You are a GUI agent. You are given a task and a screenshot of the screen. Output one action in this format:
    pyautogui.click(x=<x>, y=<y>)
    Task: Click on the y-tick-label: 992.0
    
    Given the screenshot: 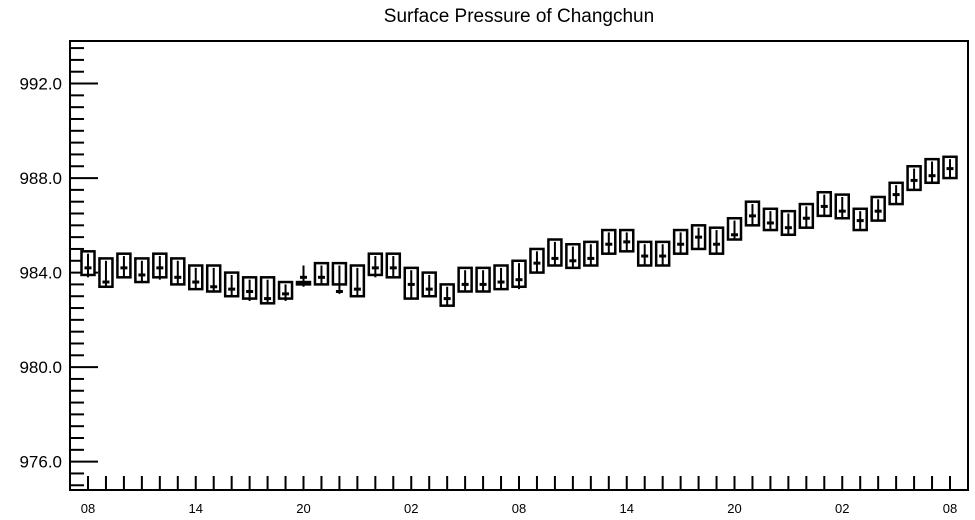 What is the action you would take?
    pyautogui.click(x=40, y=84)
    